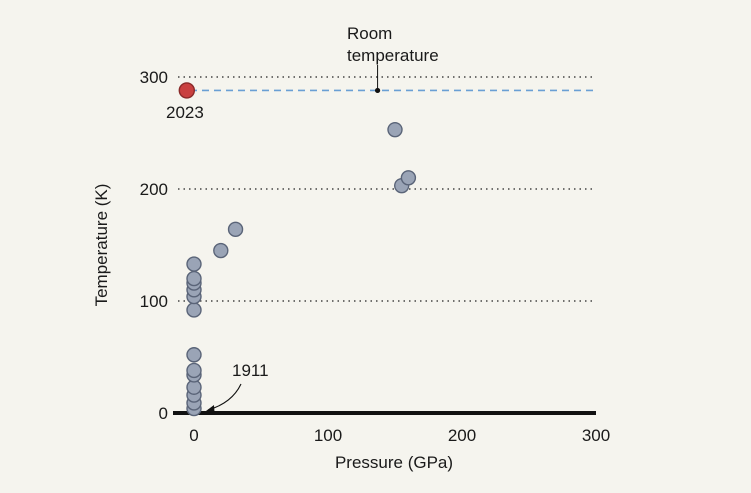 The height and width of the screenshot is (493, 751). What do you see at coordinates (185, 112) in the screenshot?
I see `label-2023: 2023` at bounding box center [185, 112].